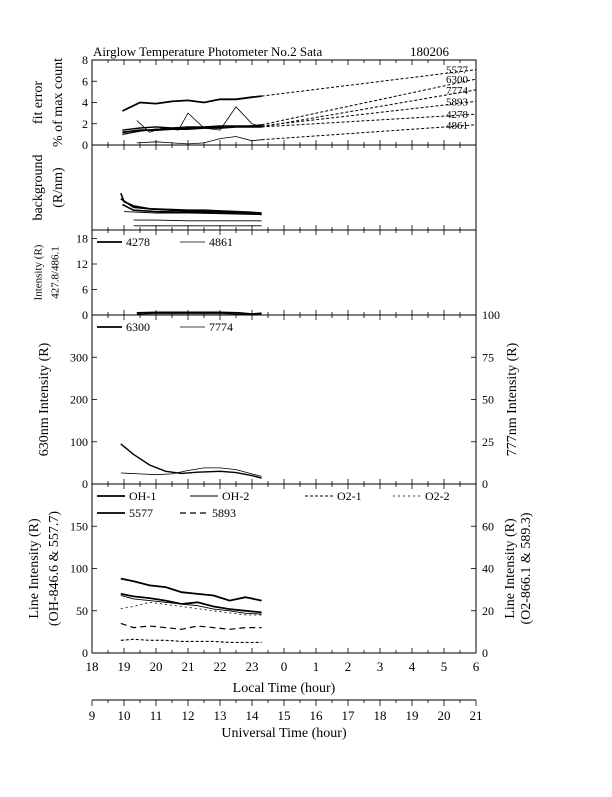 Image resolution: width=612 pixels, height=797 pixels. What do you see at coordinates (380, 715) in the screenshot?
I see `universal-time-tick-label: 18` at bounding box center [380, 715].